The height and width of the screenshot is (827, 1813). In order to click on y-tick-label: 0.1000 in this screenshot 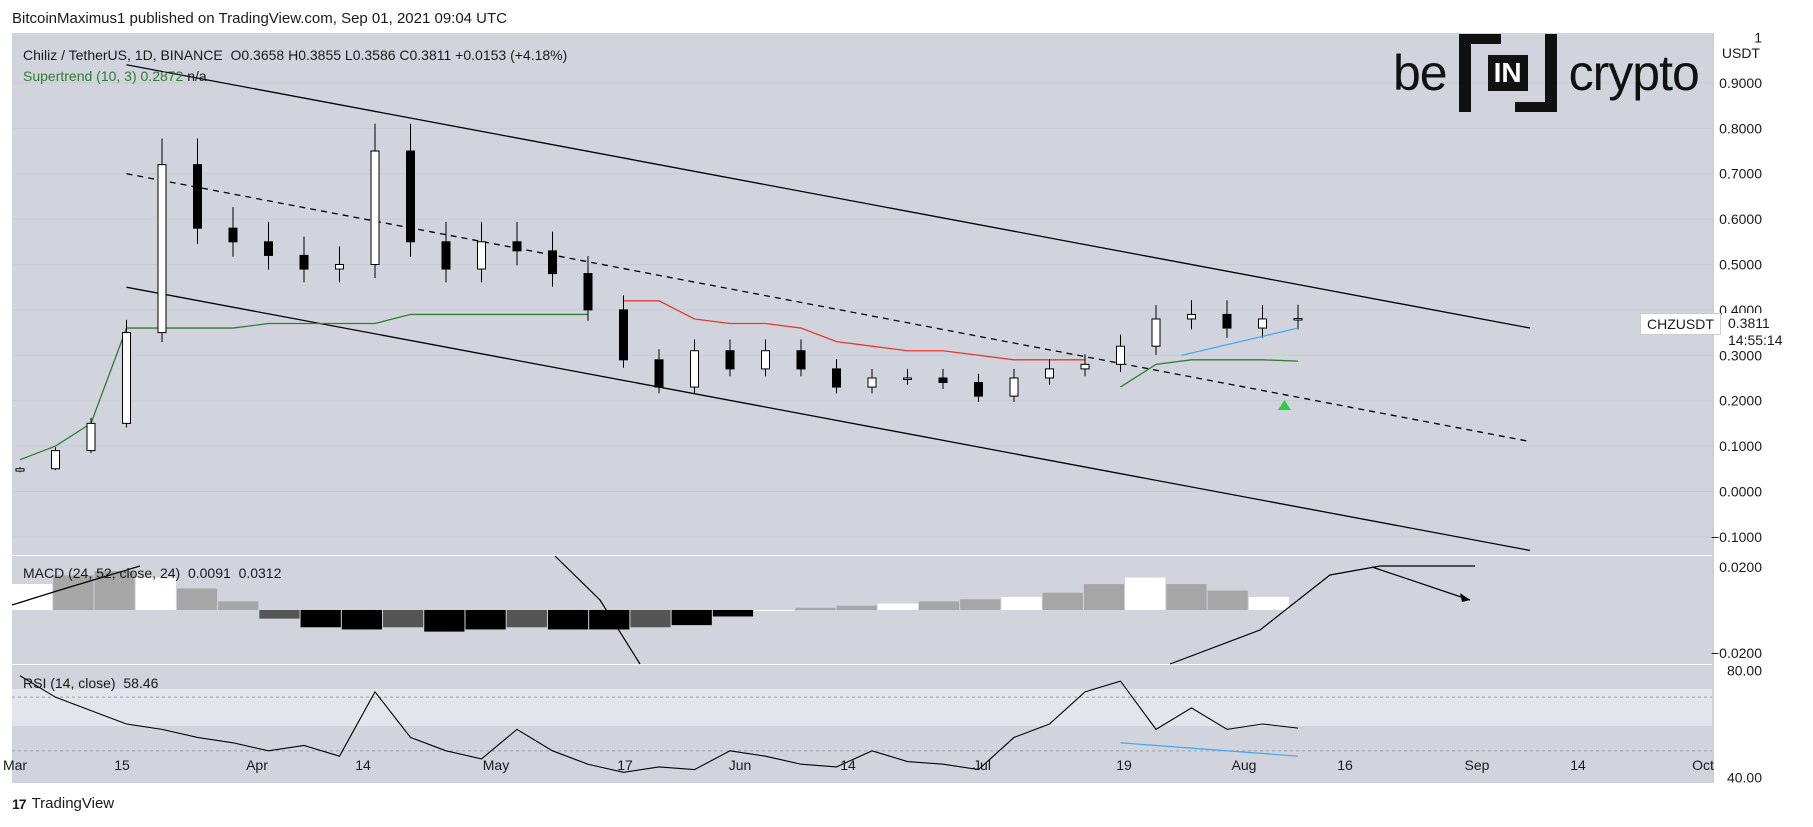, I will do `click(1740, 446)`.